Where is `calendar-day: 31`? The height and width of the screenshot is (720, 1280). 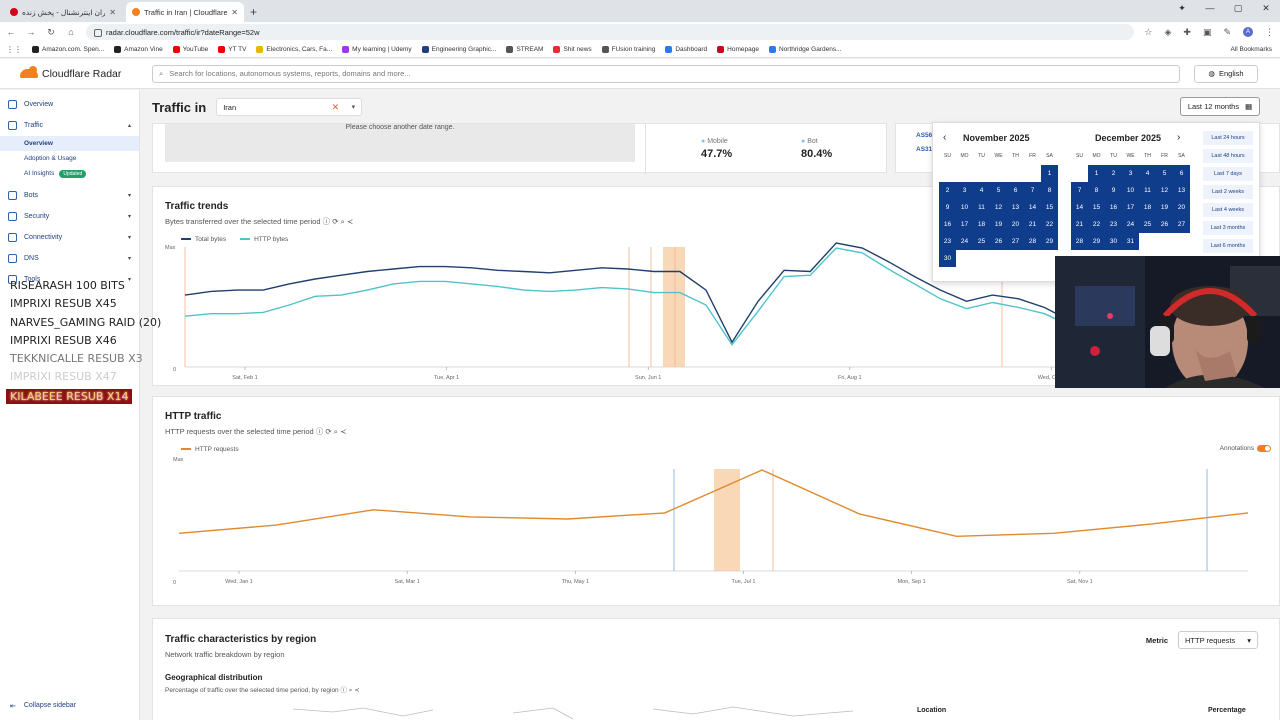 calendar-day: 31 is located at coordinates (1130, 241).